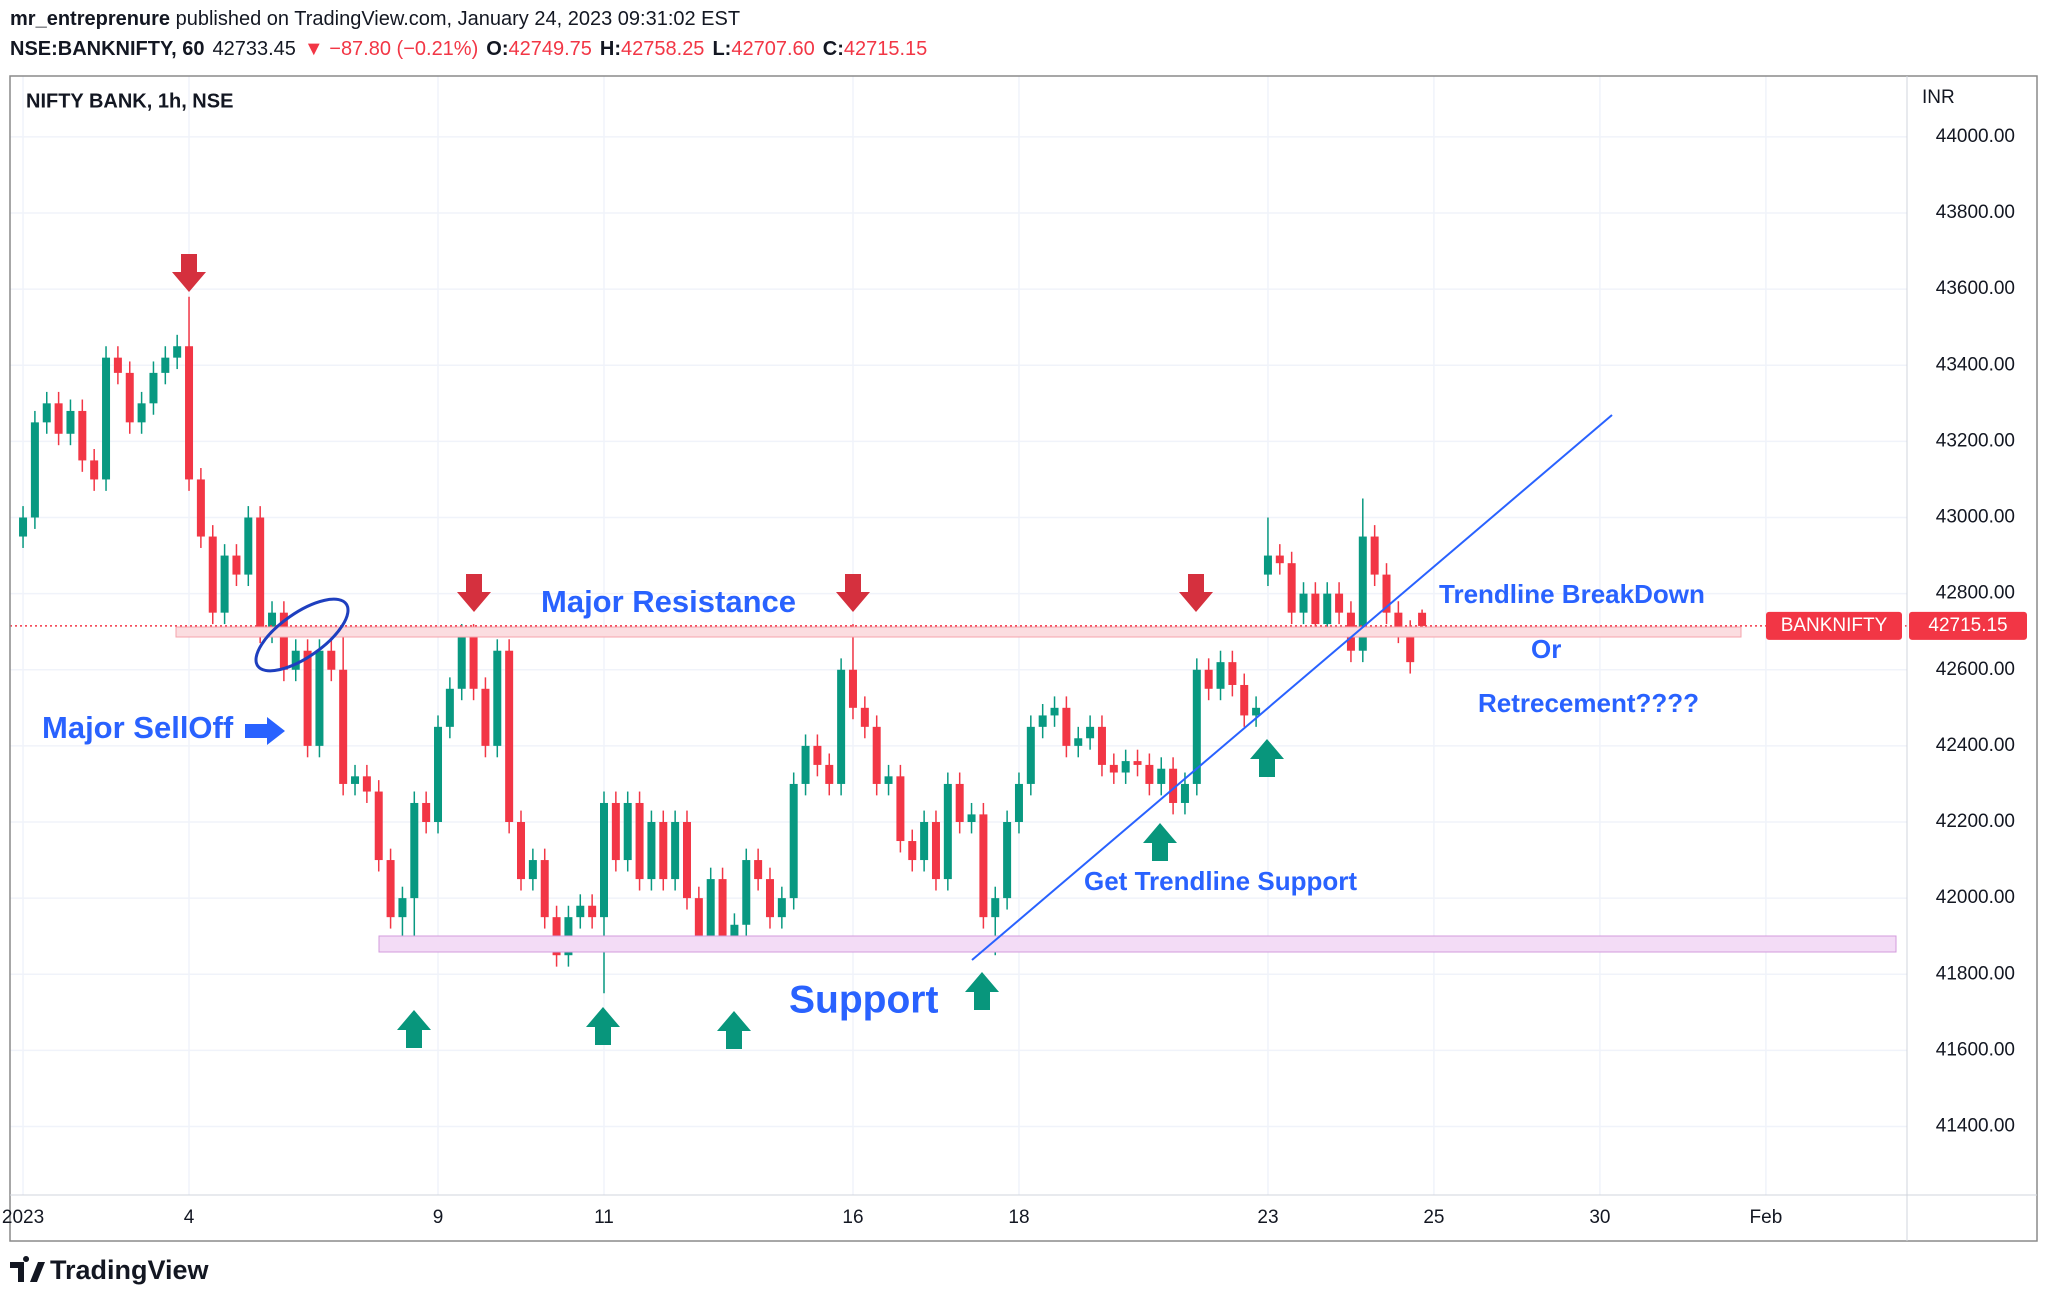  I want to click on y-tick-label: 41600.00, so click(1975, 1049).